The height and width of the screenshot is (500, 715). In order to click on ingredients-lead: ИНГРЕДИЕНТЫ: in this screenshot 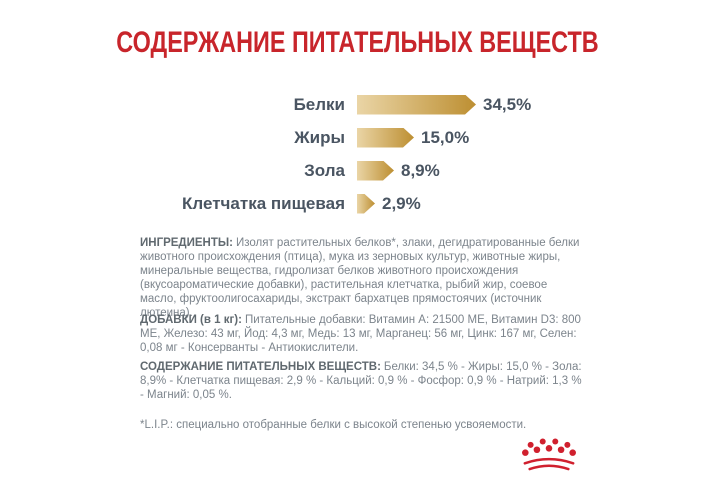, I will do `click(186, 243)`.